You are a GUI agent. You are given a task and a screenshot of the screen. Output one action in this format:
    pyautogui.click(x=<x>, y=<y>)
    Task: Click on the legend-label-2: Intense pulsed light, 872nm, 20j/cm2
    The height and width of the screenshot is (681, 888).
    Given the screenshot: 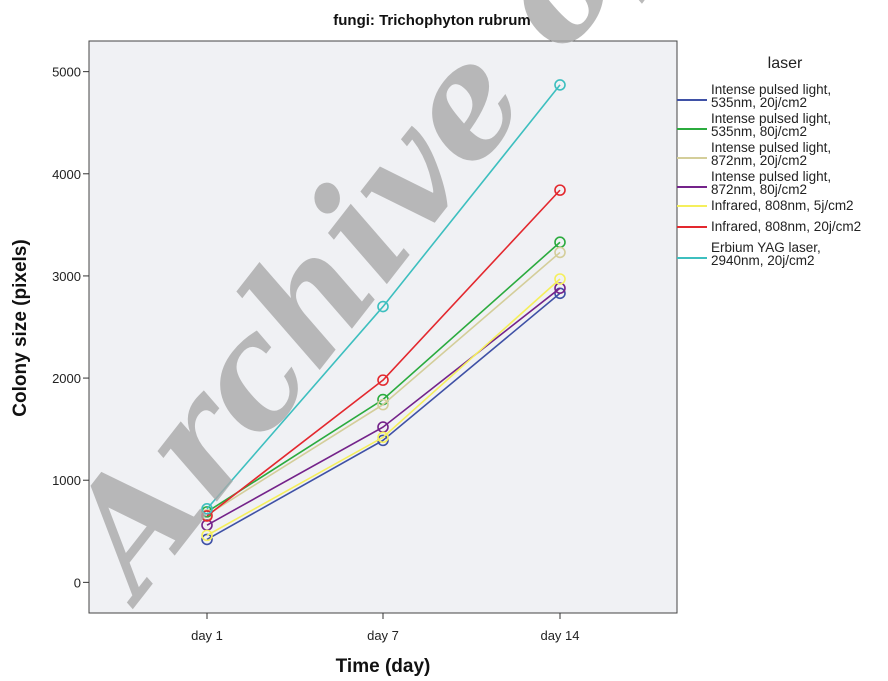 What is the action you would take?
    pyautogui.click(x=771, y=154)
    